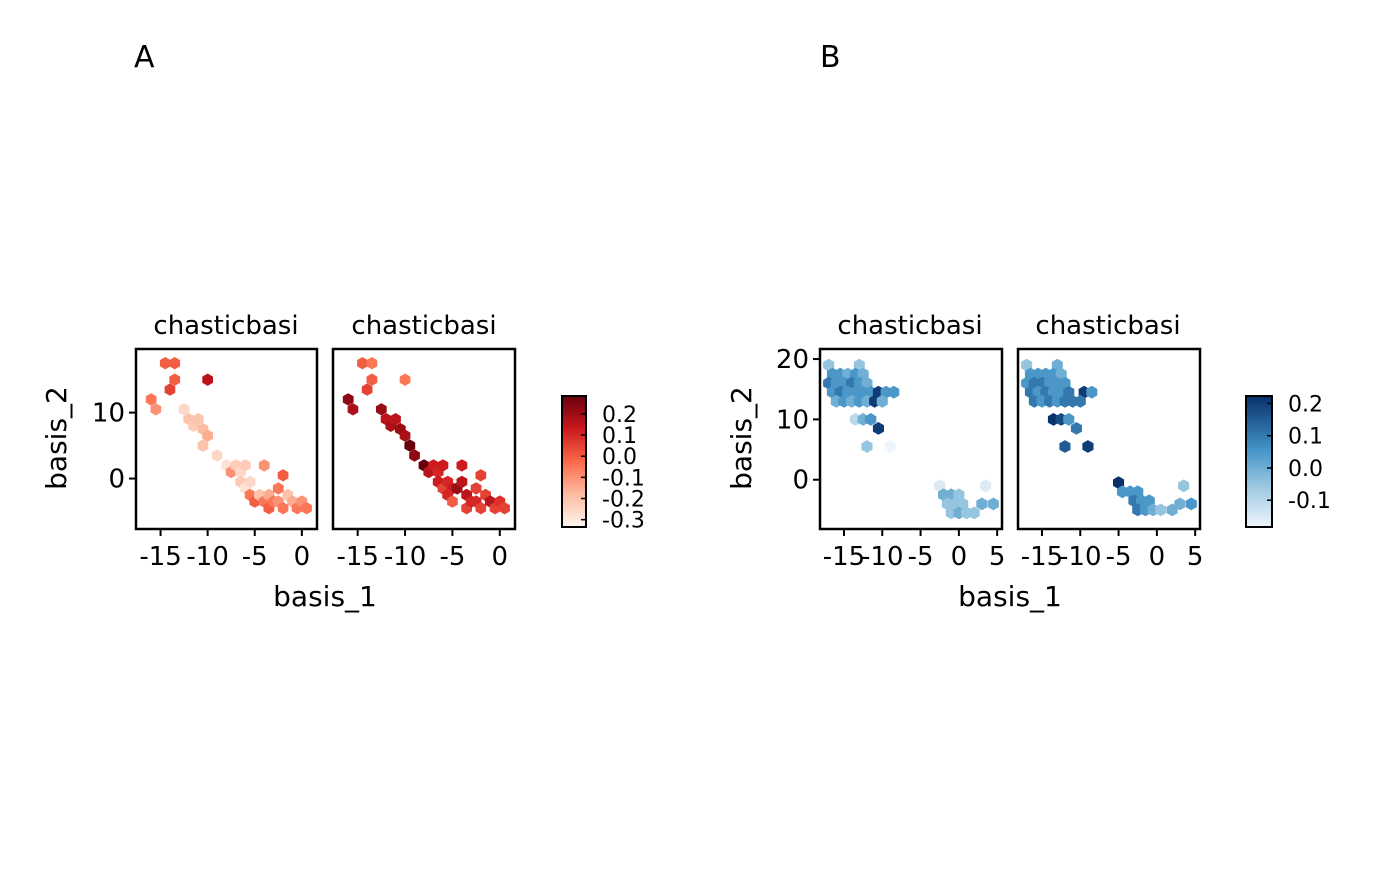 The image size is (1400, 870). I want to click on panel-label-a: A, so click(144, 57).